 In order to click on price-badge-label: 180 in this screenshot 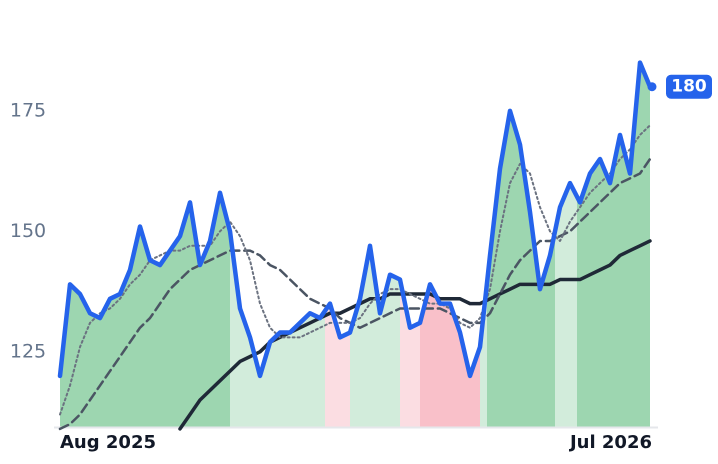, I will do `click(689, 87)`.